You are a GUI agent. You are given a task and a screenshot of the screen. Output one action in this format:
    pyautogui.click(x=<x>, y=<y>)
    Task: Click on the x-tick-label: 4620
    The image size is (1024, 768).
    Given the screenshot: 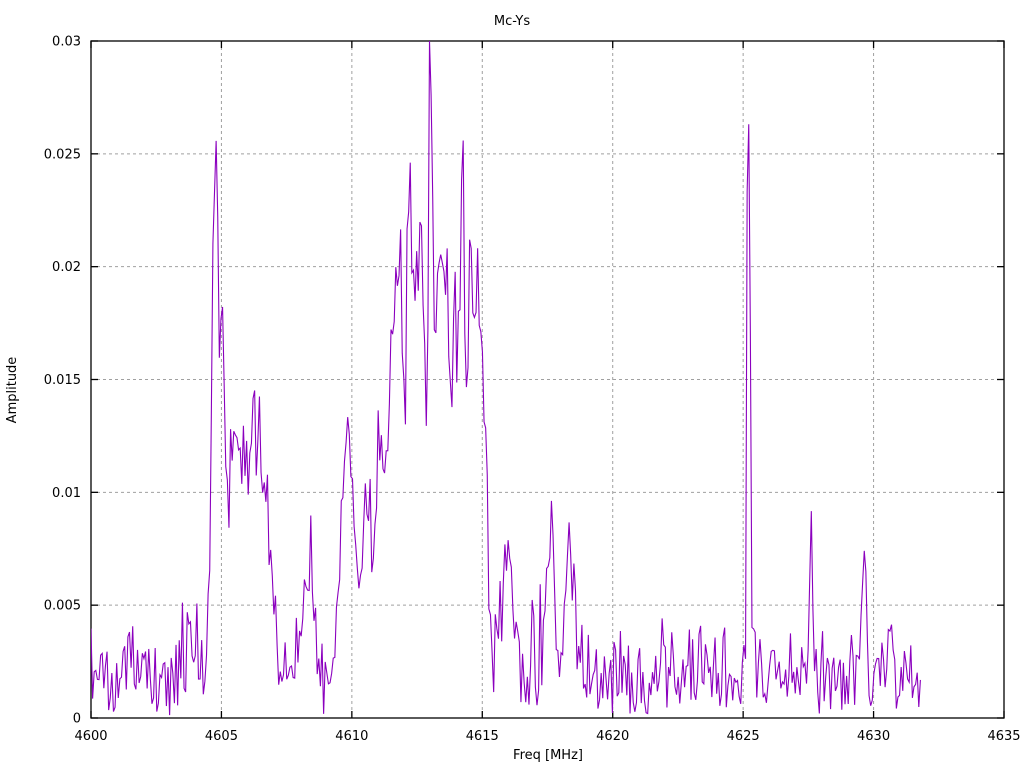 What is the action you would take?
    pyautogui.click(x=612, y=736)
    